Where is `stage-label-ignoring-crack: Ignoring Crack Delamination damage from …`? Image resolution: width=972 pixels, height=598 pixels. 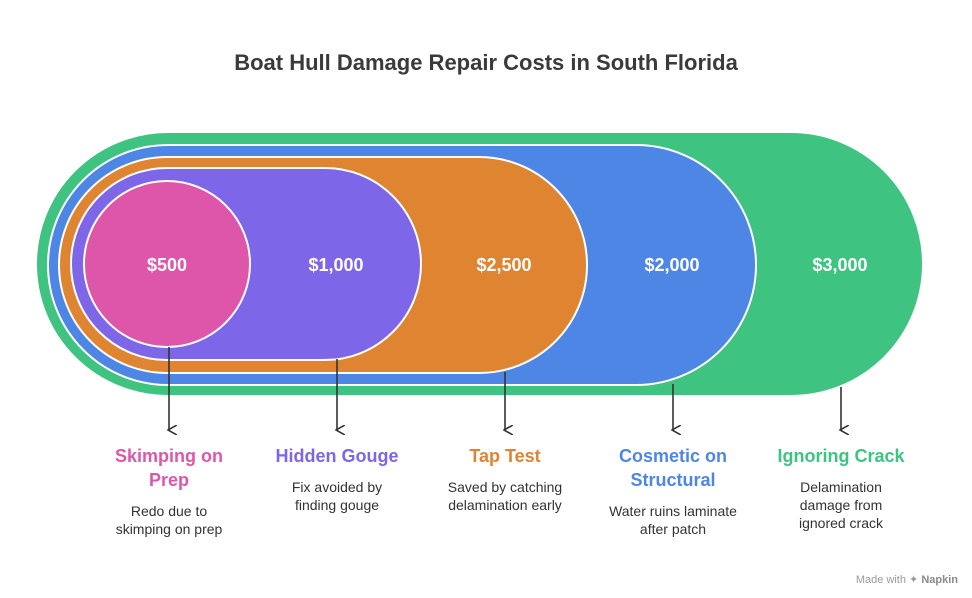 stage-label-ignoring-crack: Ignoring Crack Delamination damage from … is located at coordinates (841, 488).